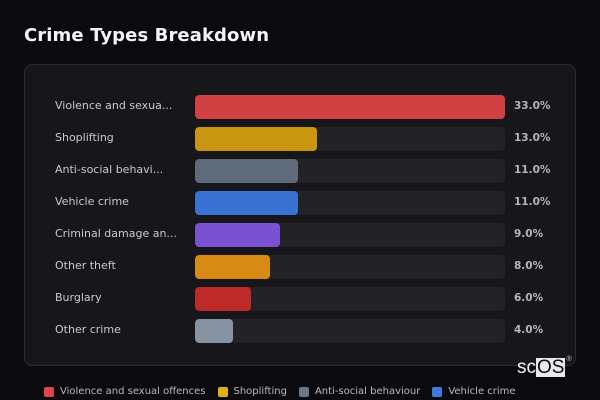 Image resolution: width=600 pixels, height=400 pixels. Describe the element at coordinates (526, 367) in the screenshot. I see `logo-text-sc: sc` at that location.